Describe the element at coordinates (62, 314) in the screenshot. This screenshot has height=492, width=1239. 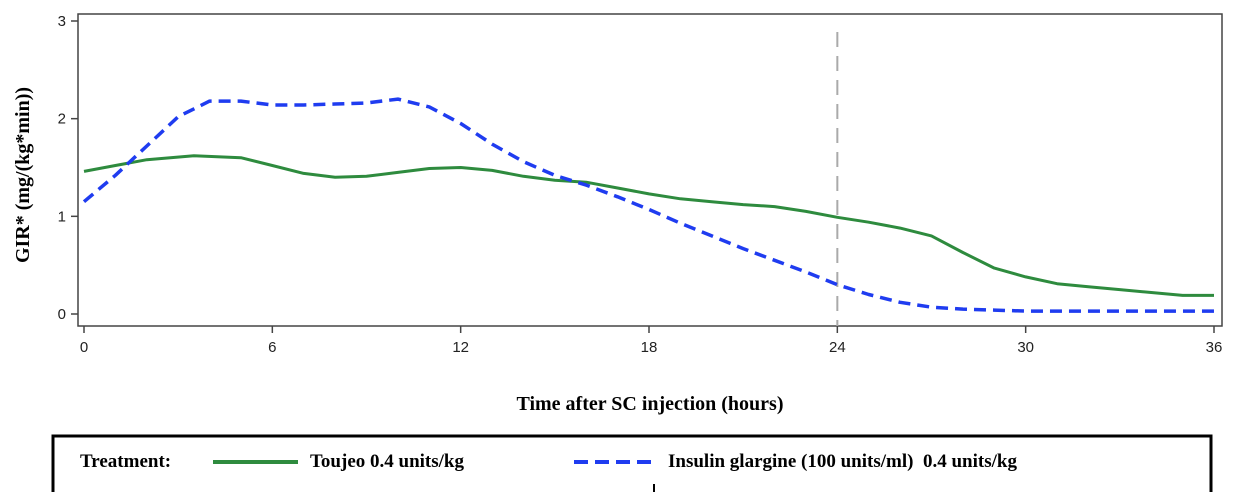
I see `y-tick-label: 0` at that location.